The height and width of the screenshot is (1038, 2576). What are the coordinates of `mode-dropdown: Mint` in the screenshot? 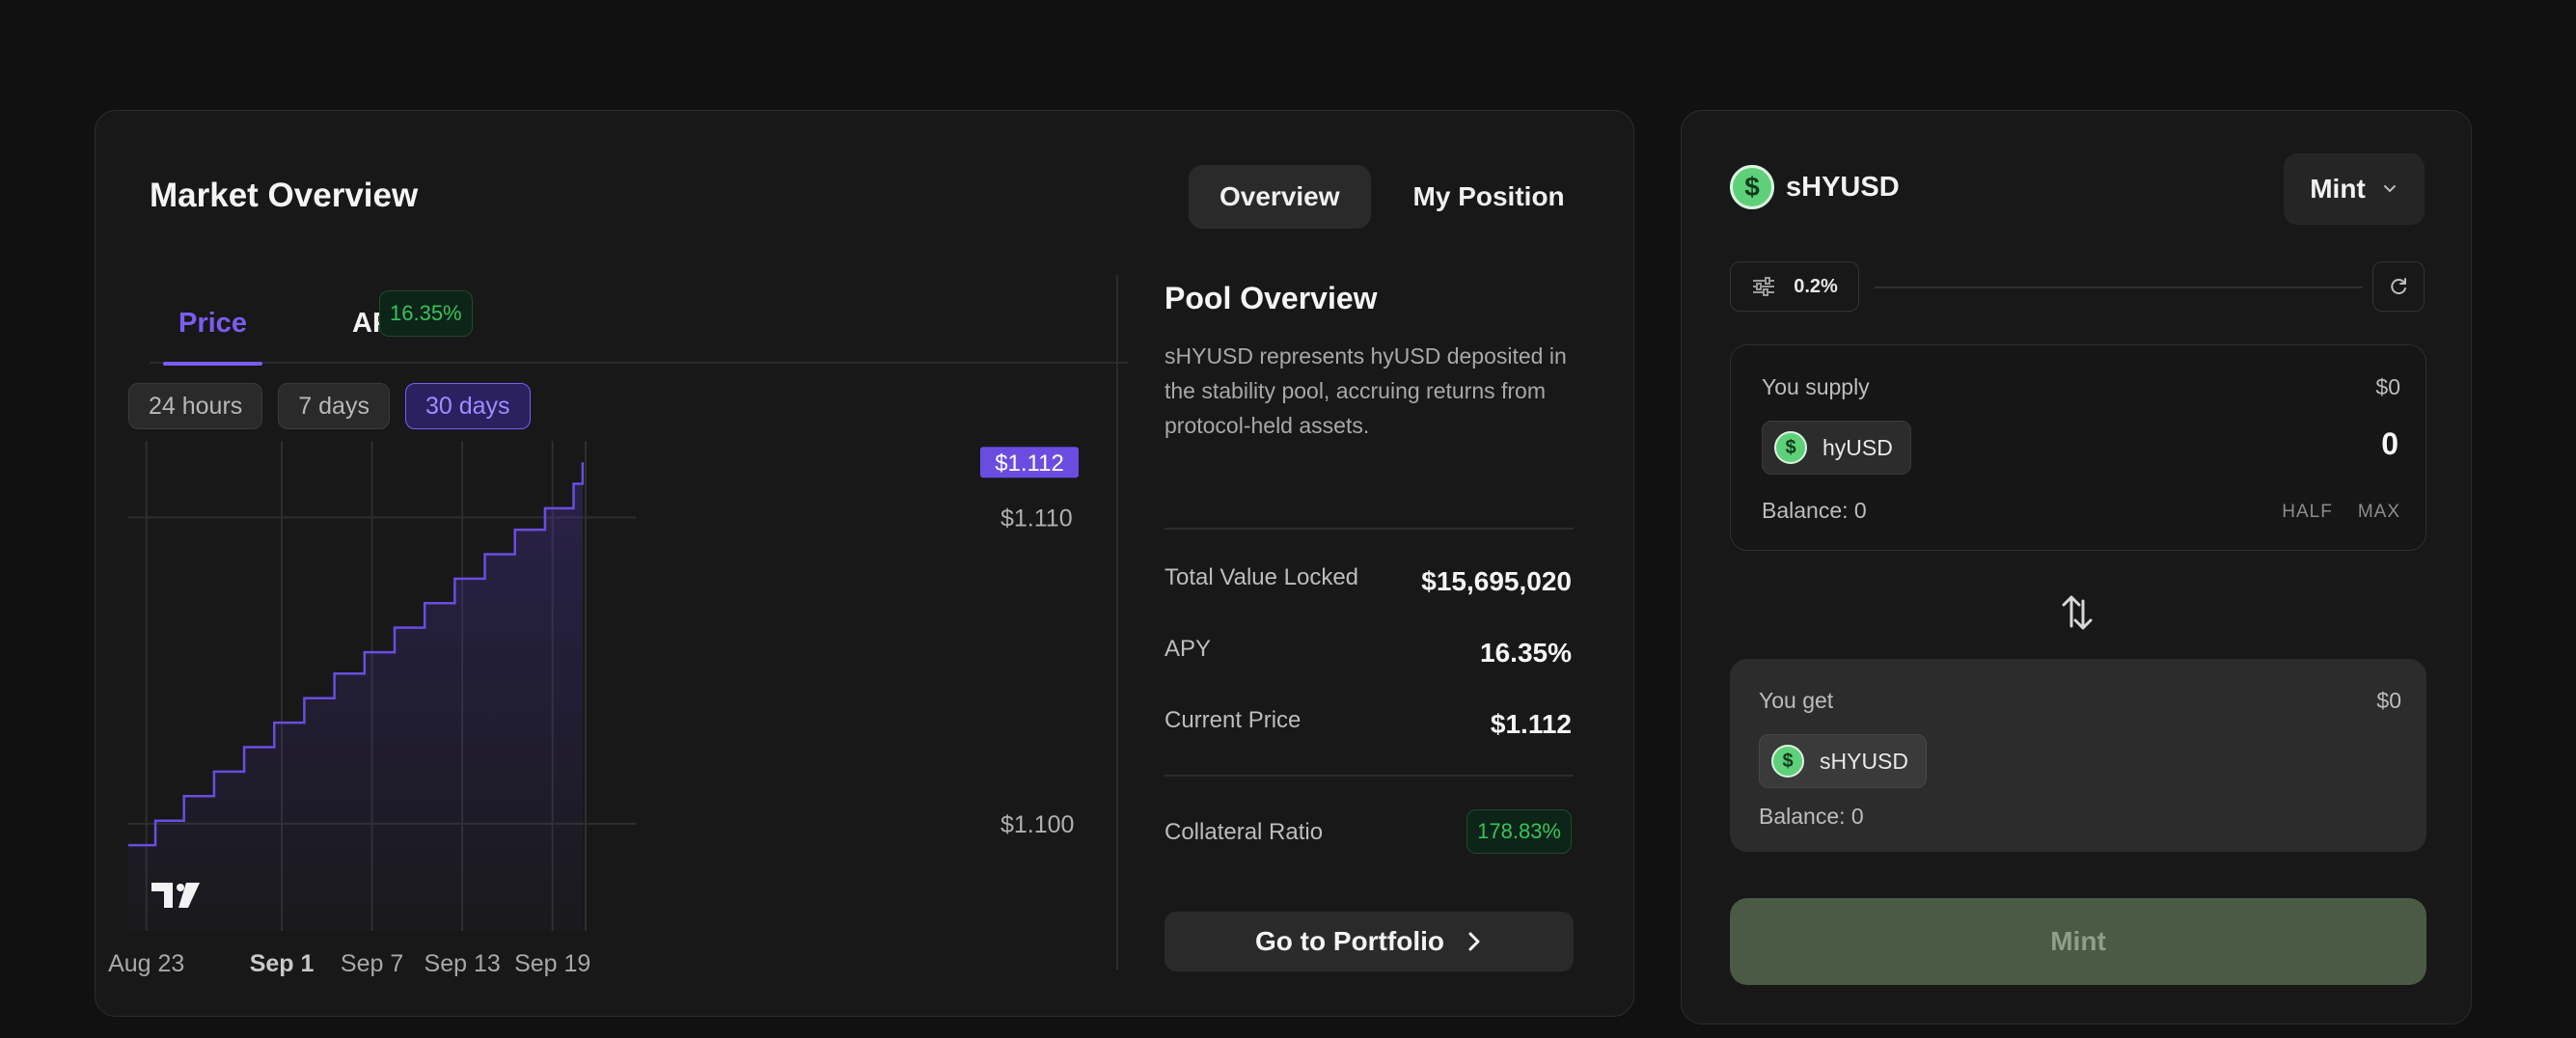 It's located at (2354, 189).